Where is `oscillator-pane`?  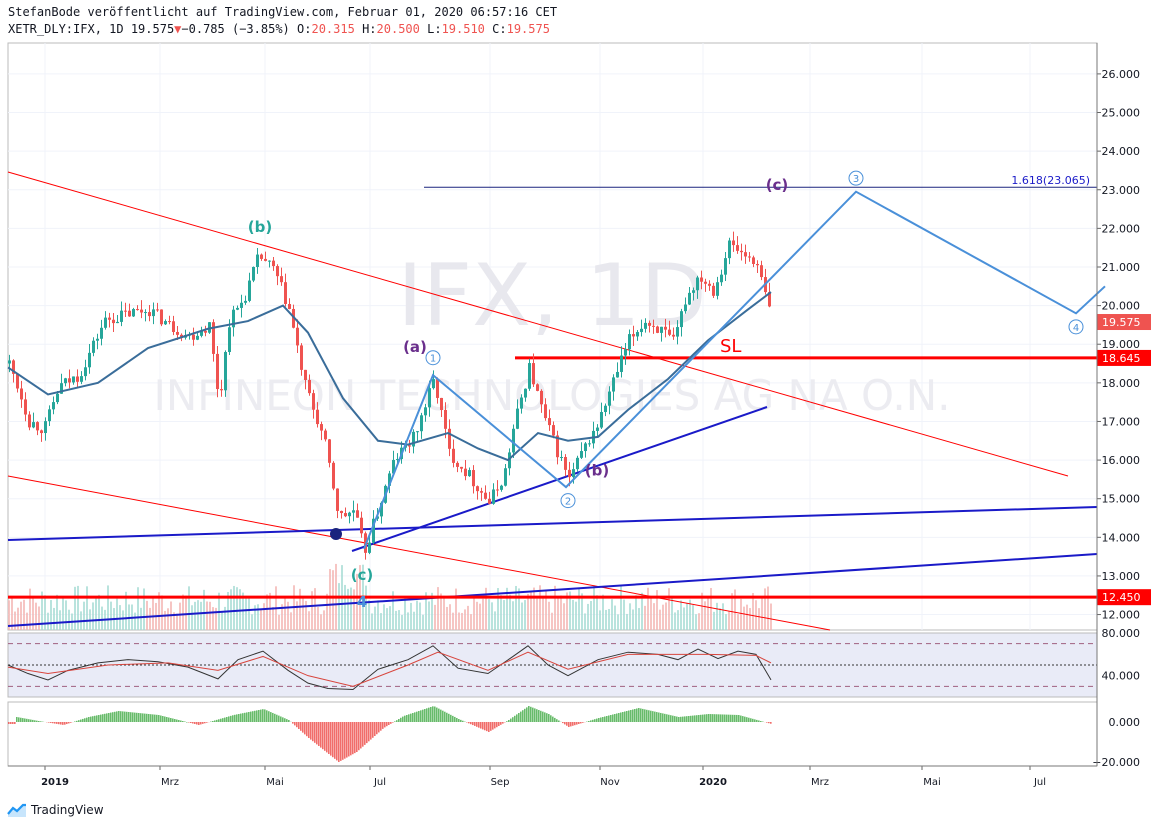 oscillator-pane is located at coordinates (552, 734).